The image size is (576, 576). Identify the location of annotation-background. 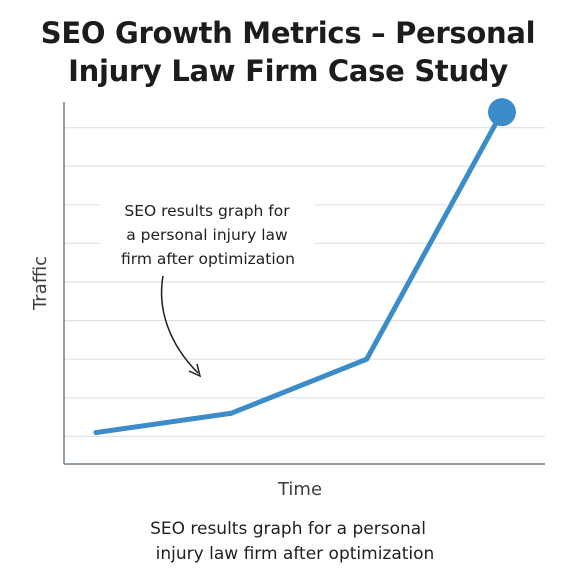
(207, 232).